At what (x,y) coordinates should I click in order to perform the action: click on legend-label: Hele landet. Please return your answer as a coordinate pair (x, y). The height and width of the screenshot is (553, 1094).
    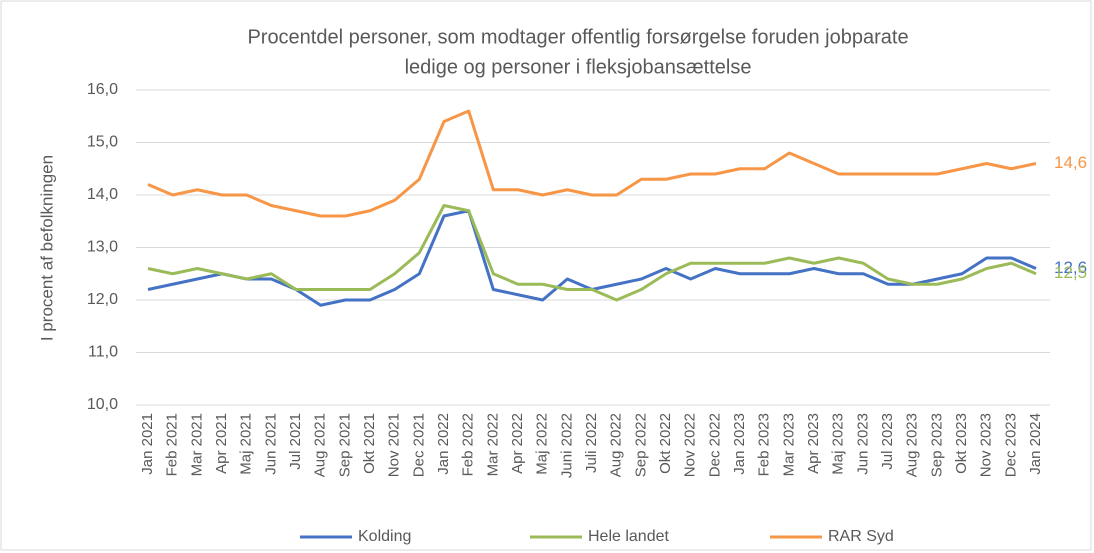
    Looking at the image, I should click on (629, 536).